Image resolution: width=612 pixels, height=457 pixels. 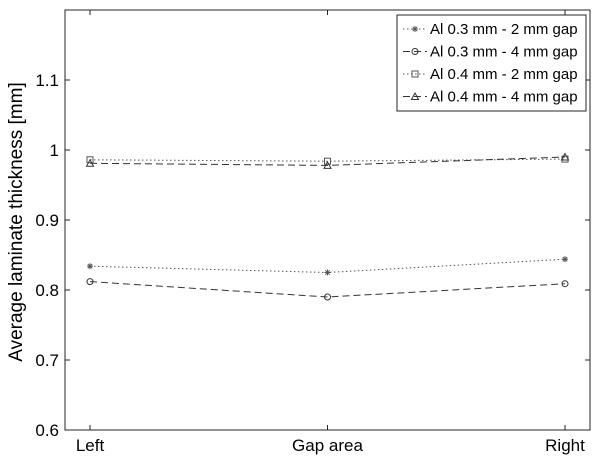 What do you see at coordinates (16, 222) in the screenshot?
I see `y-axis-label: Average laminate thickness [mm]` at bounding box center [16, 222].